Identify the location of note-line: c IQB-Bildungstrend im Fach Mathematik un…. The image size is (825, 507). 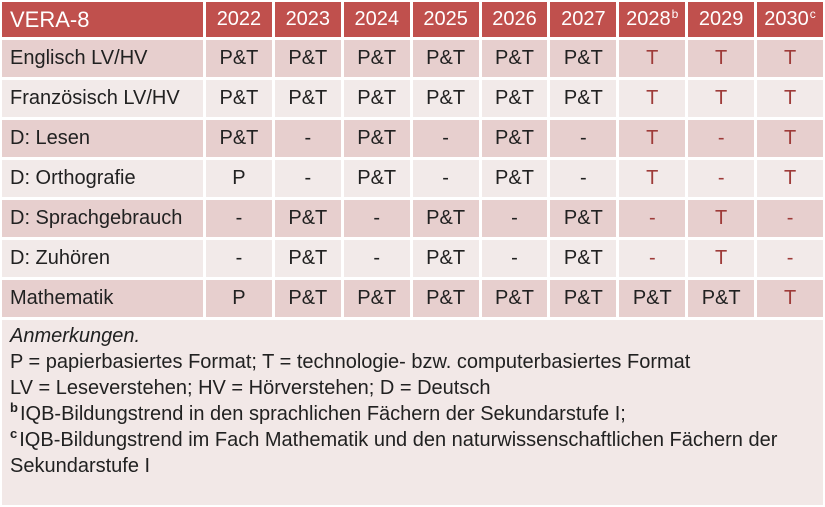
(394, 451).